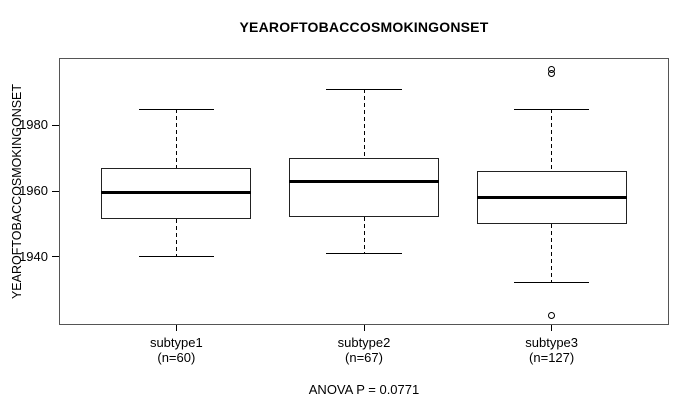 This screenshot has height=400, width=700. What do you see at coordinates (364, 188) in the screenshot?
I see `iqr-box-subtype2` at bounding box center [364, 188].